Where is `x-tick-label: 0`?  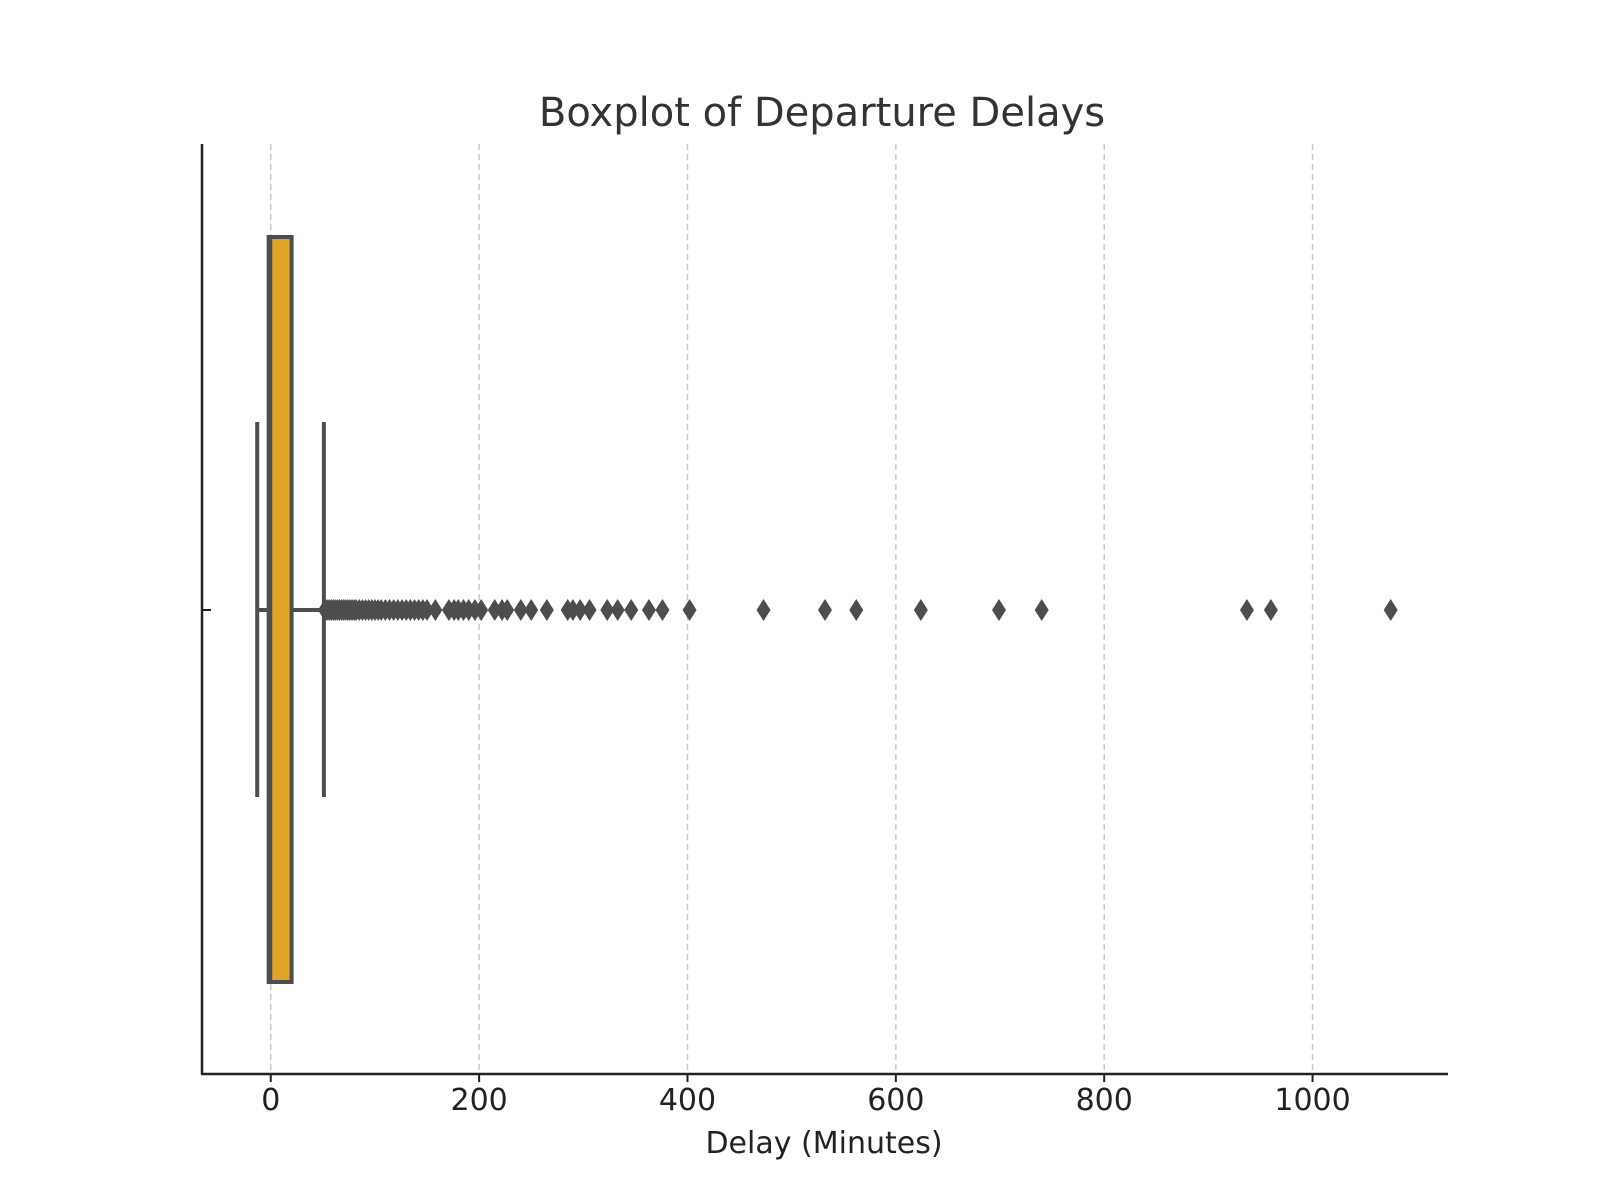 x-tick-label: 0 is located at coordinates (270, 1100).